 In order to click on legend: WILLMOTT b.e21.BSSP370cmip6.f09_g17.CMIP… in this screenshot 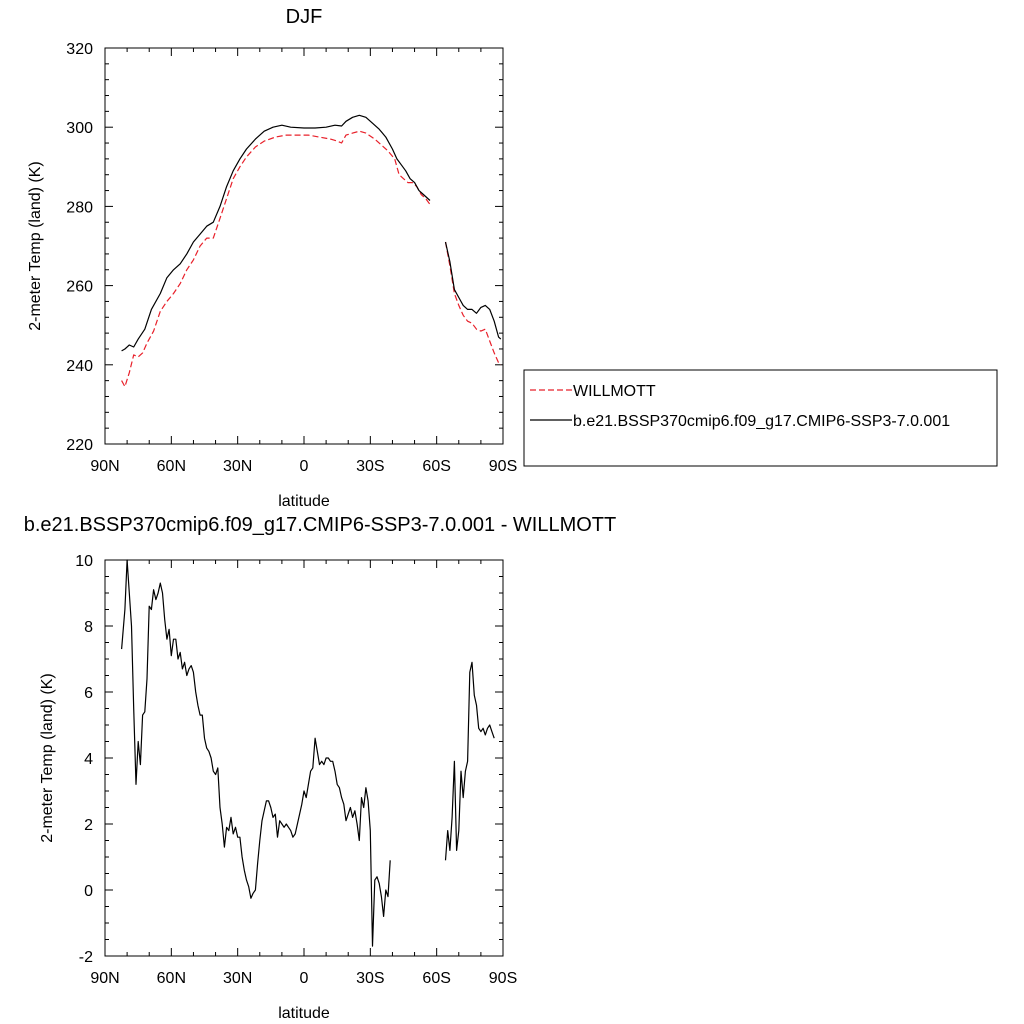, I will do `click(760, 418)`.